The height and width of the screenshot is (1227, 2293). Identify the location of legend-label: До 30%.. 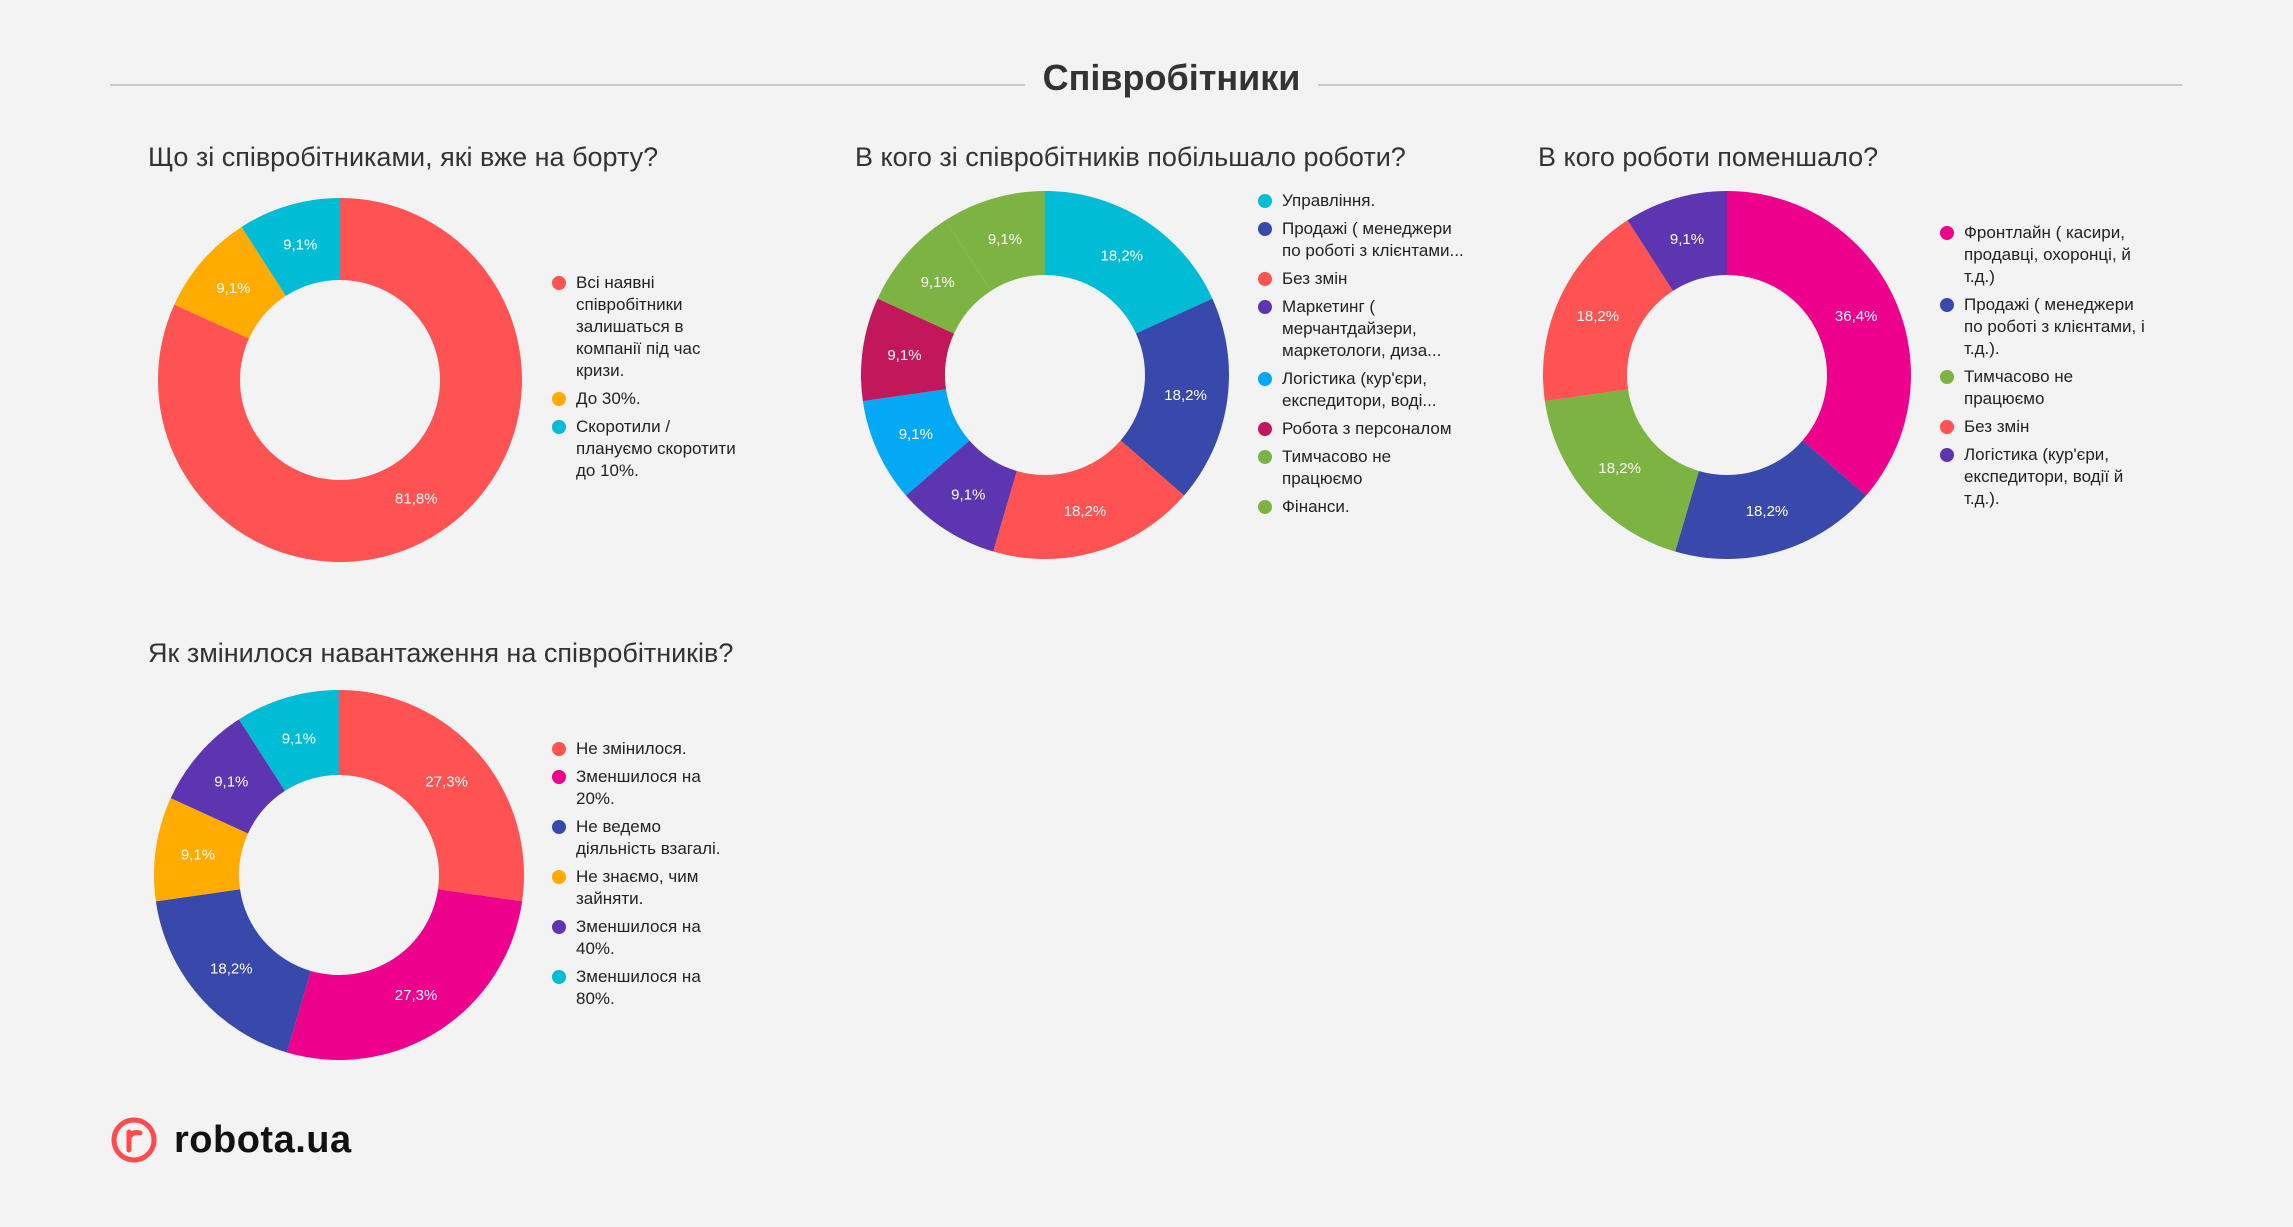
(608, 398).